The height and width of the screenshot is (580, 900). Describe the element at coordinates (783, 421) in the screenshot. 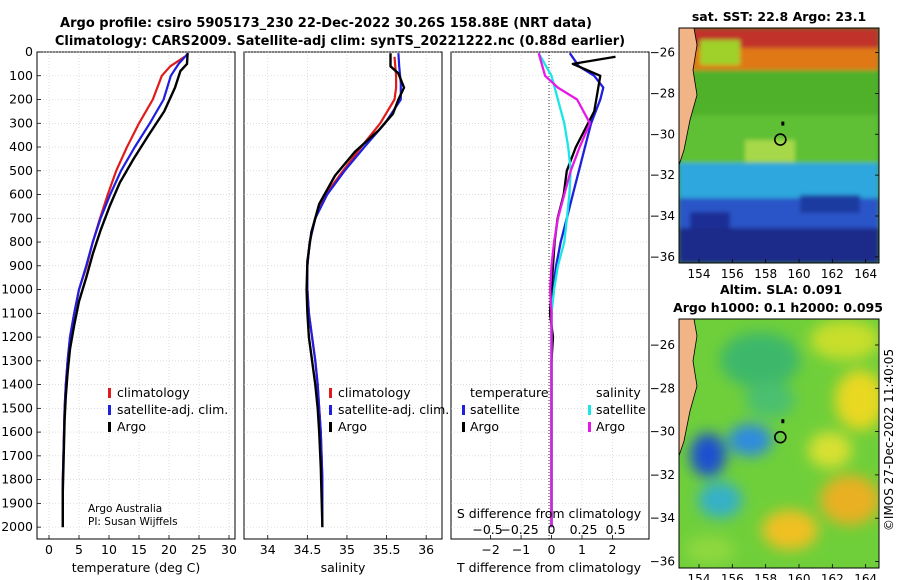

I see `float-previous-position` at that location.